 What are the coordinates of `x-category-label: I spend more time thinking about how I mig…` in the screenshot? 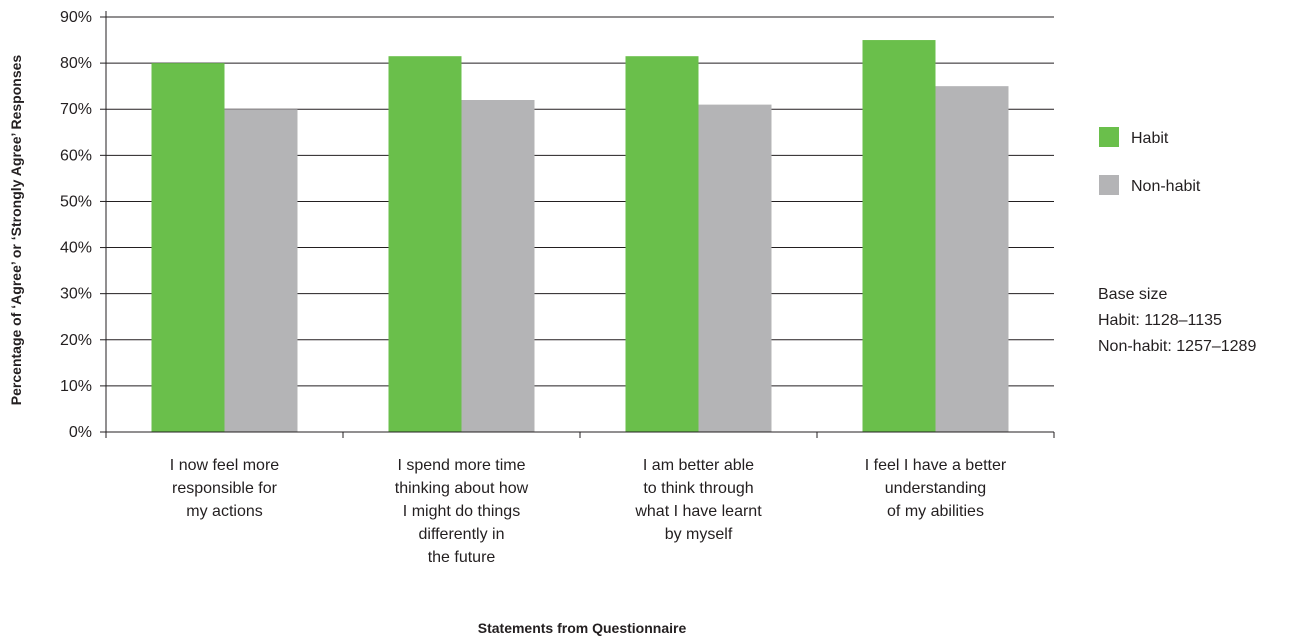 It's located at (462, 511).